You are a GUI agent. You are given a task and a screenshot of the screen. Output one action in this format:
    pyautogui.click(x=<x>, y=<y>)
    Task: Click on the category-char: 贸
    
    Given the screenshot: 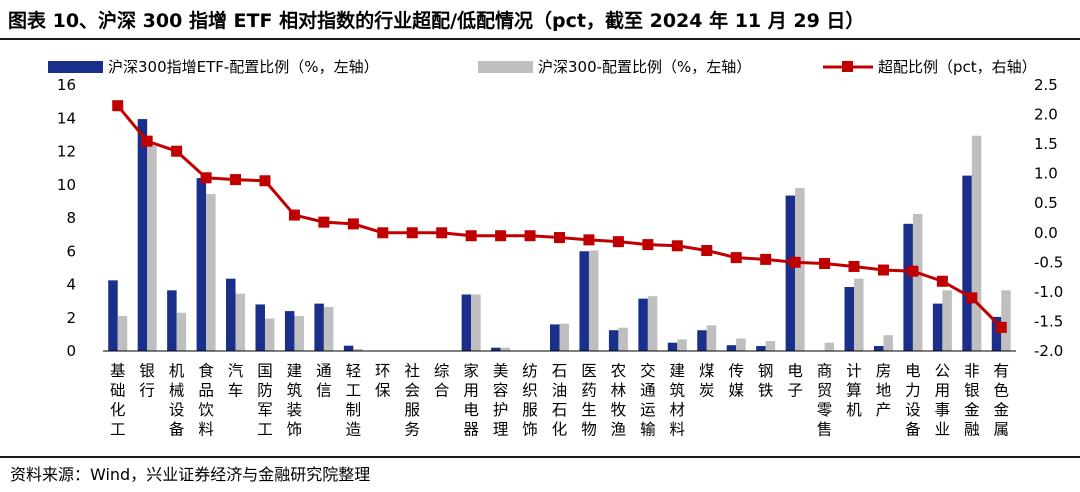 What is the action you would take?
    pyautogui.click(x=825, y=391)
    